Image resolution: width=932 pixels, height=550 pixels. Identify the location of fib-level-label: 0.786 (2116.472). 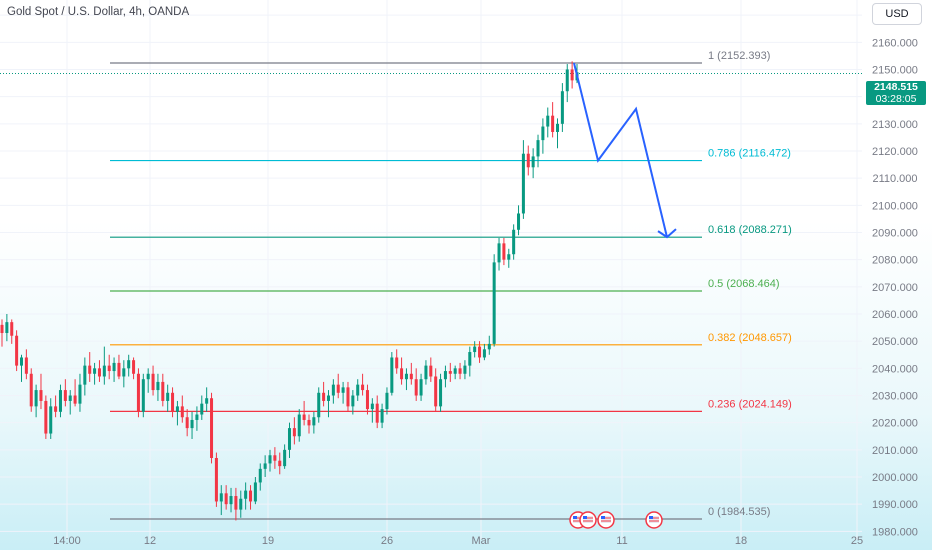
(749, 154).